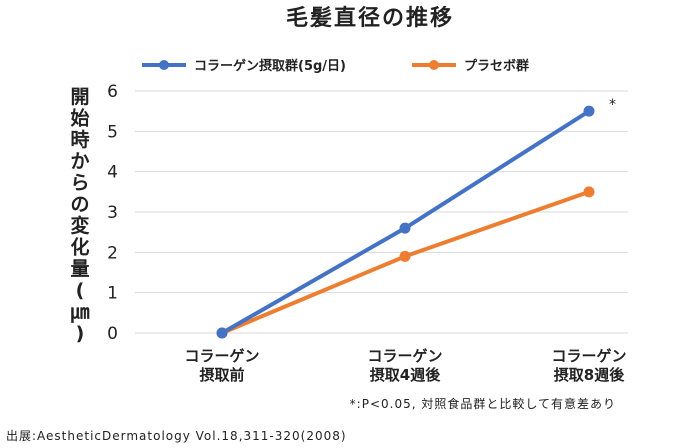 This screenshot has width=700, height=448. What do you see at coordinates (112, 294) in the screenshot?
I see `y-tick-label: 1` at bounding box center [112, 294].